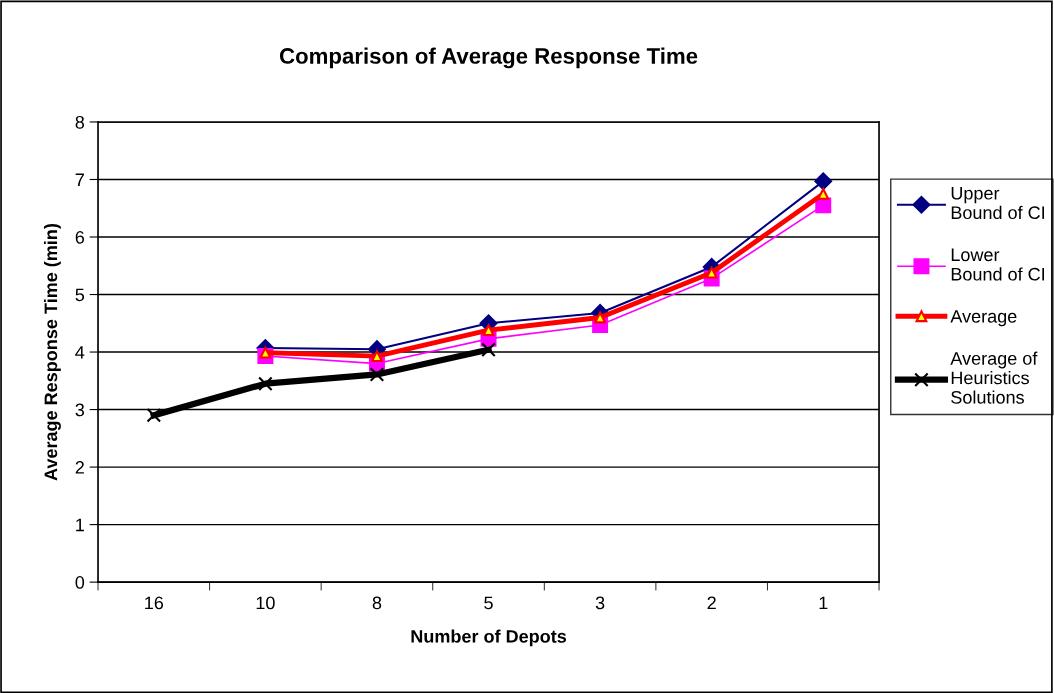 This screenshot has height=693, width=1054. Describe the element at coordinates (998, 203) in the screenshot. I see `legend-label: Upper Bound of CI` at that location.